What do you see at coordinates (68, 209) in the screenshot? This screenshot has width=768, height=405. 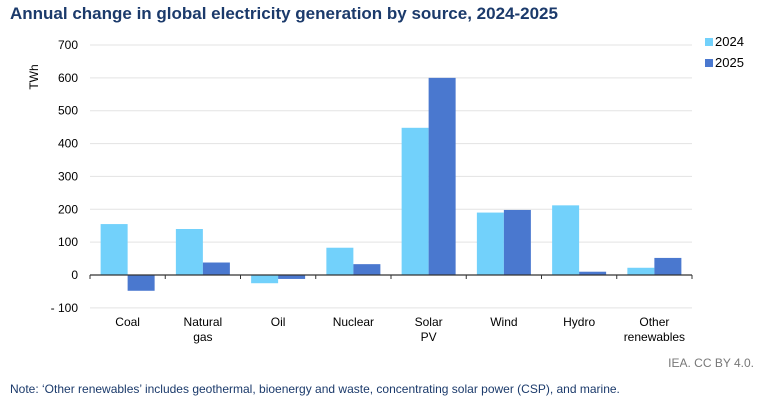 I see `y-tick-label: 200` at bounding box center [68, 209].